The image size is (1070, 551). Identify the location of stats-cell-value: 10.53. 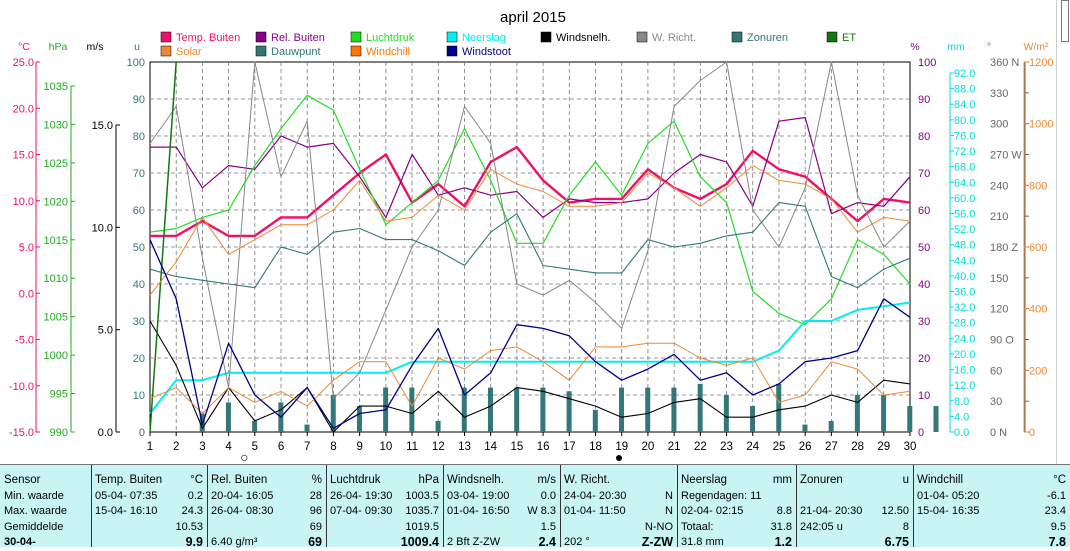
(189, 526).